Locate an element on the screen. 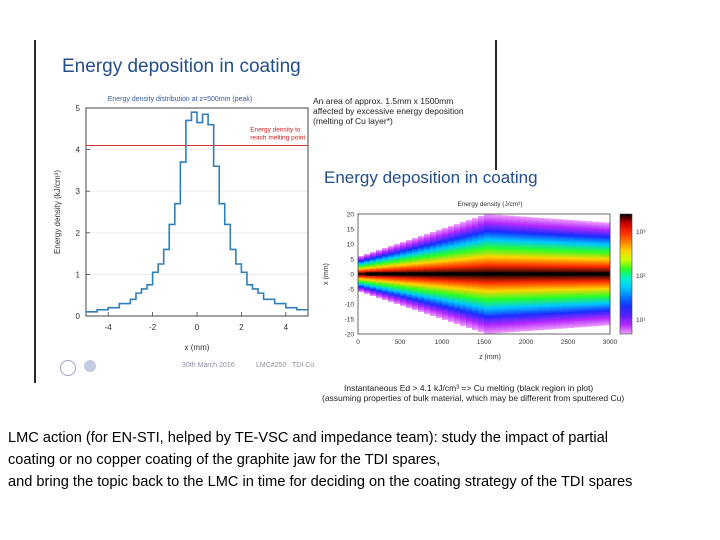 The image size is (720, 540). footer-date: 30th March 2016 is located at coordinates (208, 365).